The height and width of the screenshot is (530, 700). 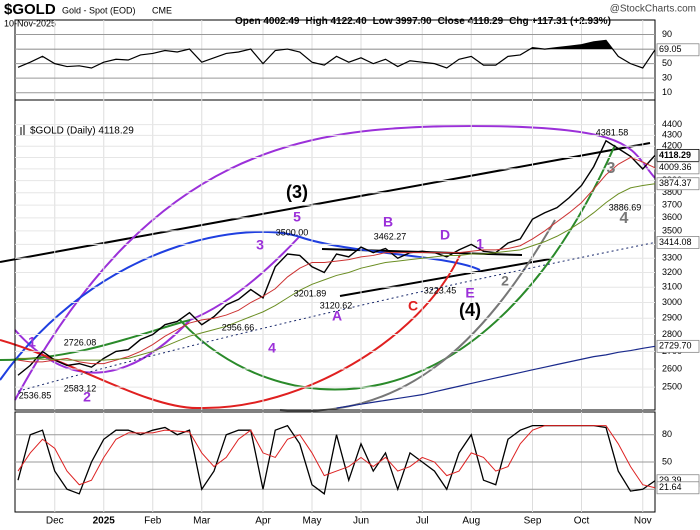 I want to click on annotation: A, so click(x=337, y=316).